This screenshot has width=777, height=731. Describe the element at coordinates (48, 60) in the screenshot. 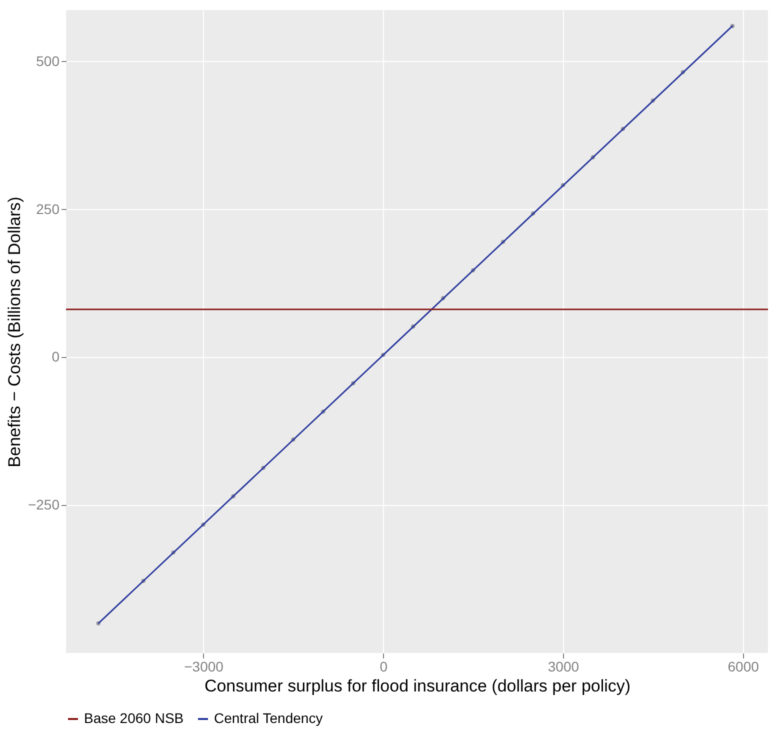

I see `y-tick-label: 500` at that location.